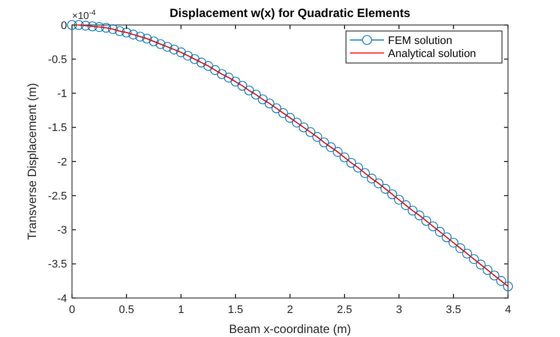 The height and width of the screenshot is (337, 560). What do you see at coordinates (62, 162) in the screenshot?
I see `y-tick-label: -2` at bounding box center [62, 162].